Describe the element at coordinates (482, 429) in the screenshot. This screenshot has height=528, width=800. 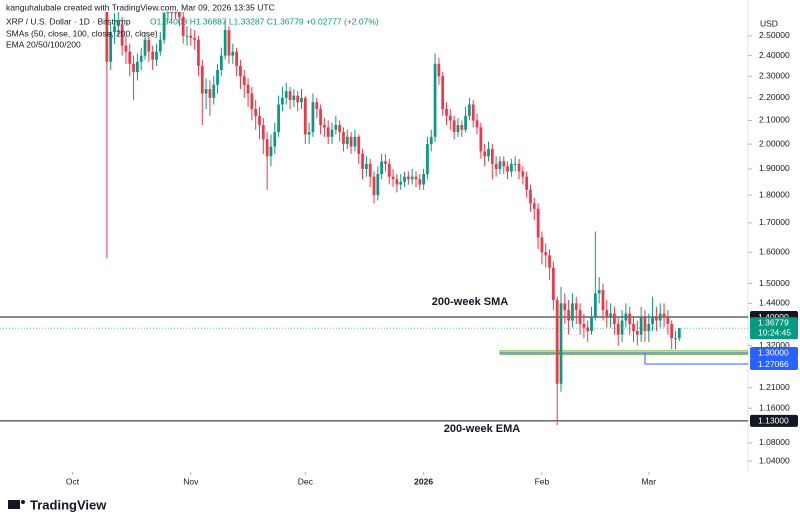
I see `annotation: 200-week EMA` at that location.